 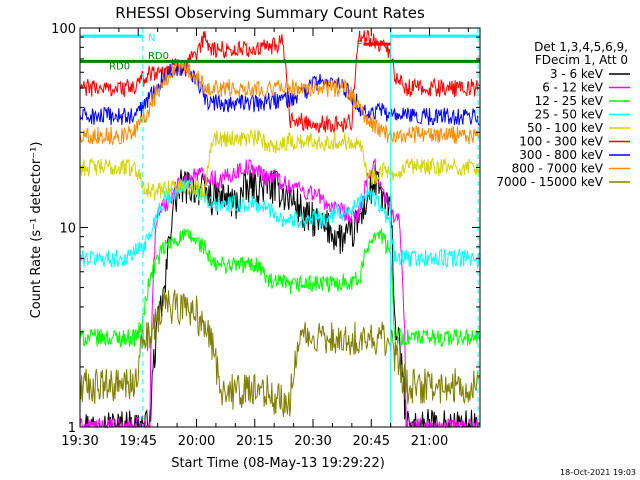 I want to click on legend-label: 3 - 6 keV, so click(x=577, y=74).